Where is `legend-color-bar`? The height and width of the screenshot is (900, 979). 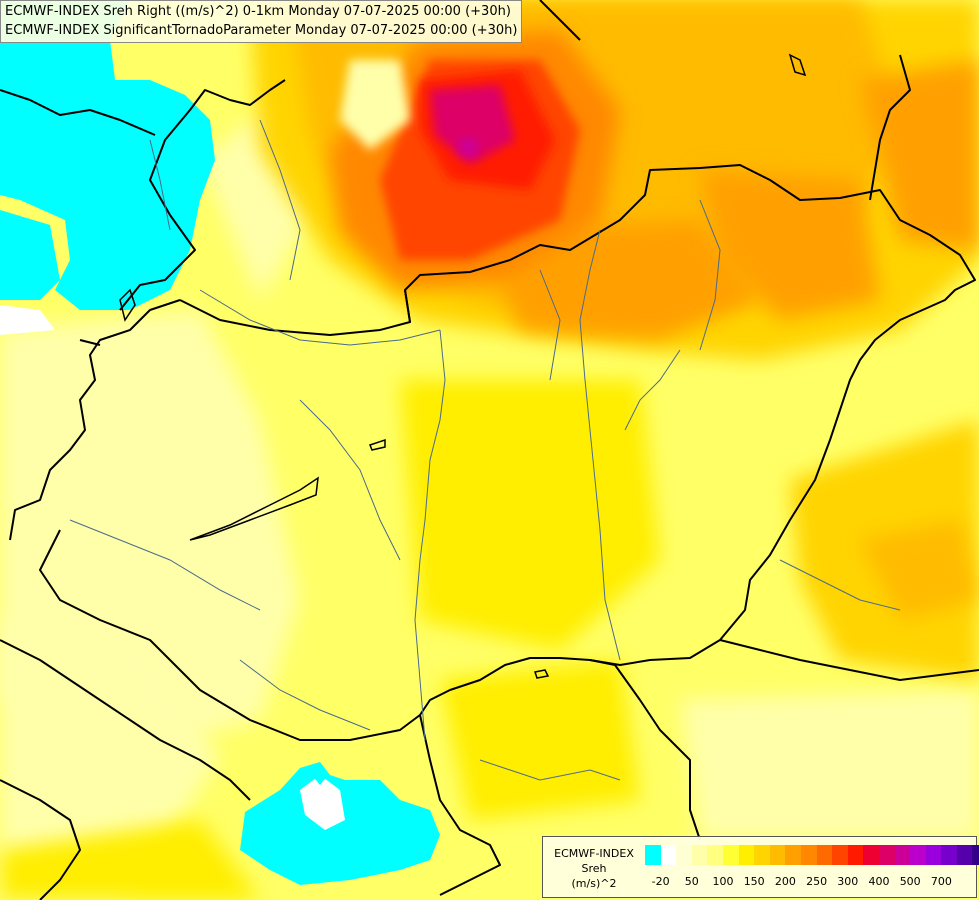
legend-color-bar is located at coordinates (812, 855).